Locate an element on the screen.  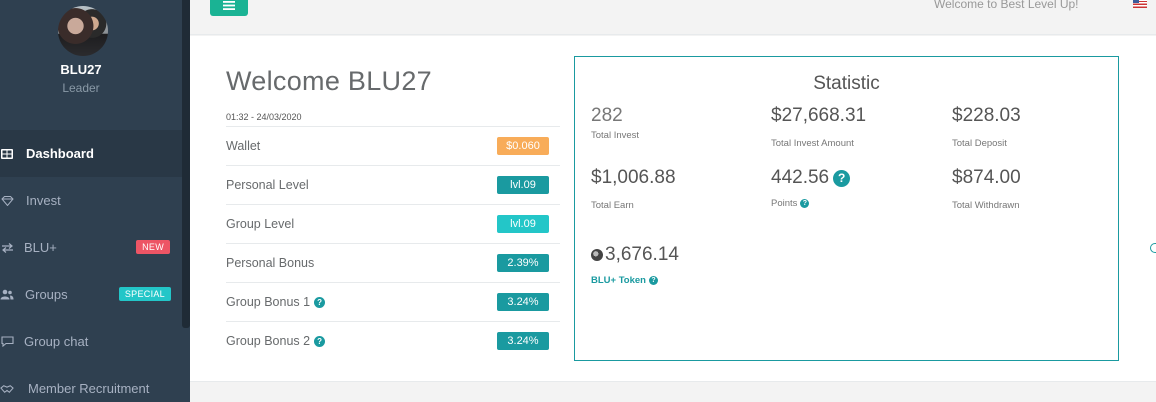
sidebar-item-label: Groups is located at coordinates (46, 294).